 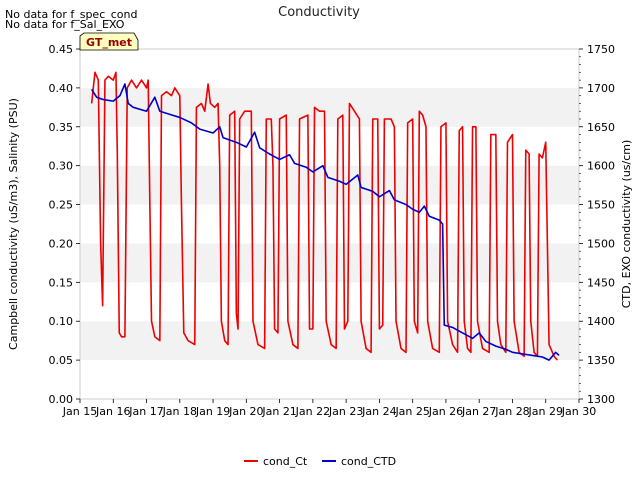 I want to click on x-tick-label: Jan 19, so click(x=212, y=411).